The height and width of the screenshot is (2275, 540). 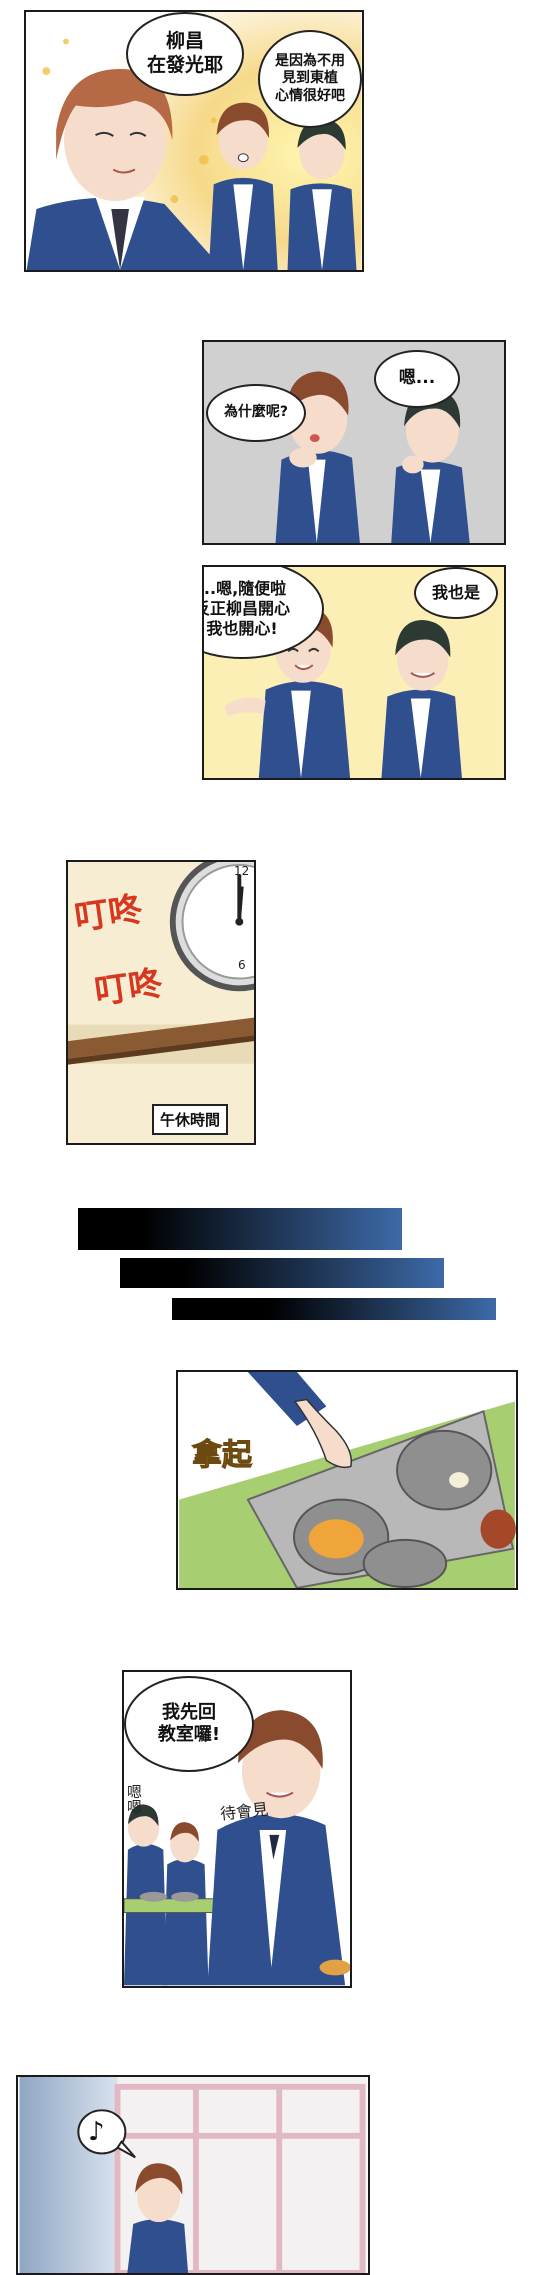 What do you see at coordinates (244, 1811) in the screenshot?
I see `see-you-sfx: 待會見` at bounding box center [244, 1811].